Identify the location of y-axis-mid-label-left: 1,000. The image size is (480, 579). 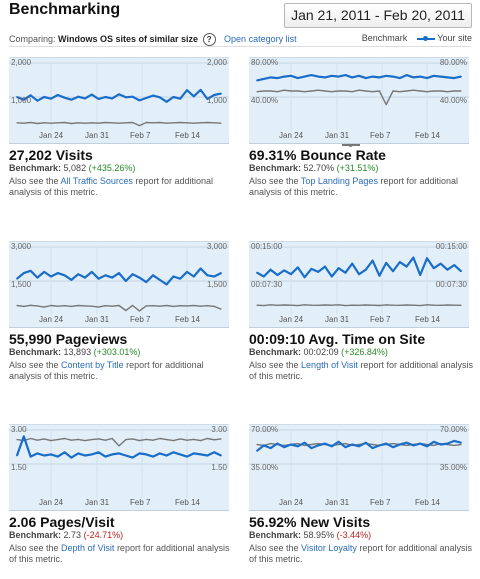
(21, 100).